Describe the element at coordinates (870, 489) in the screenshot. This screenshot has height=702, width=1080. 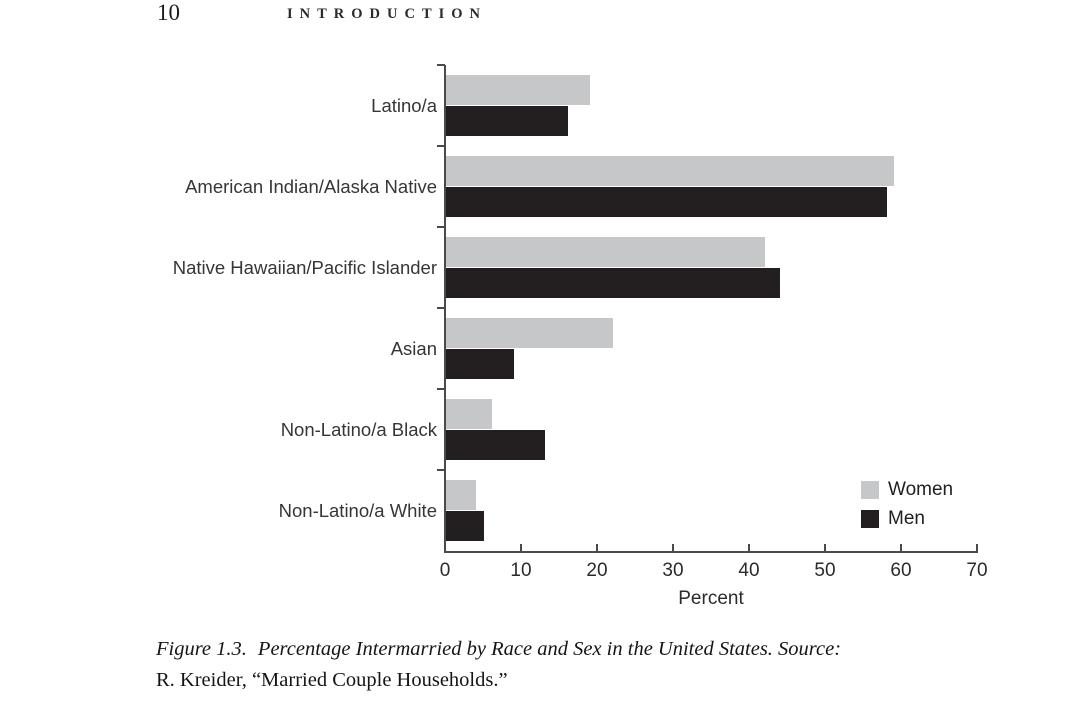
I see `legend-swatch-women-icon` at that location.